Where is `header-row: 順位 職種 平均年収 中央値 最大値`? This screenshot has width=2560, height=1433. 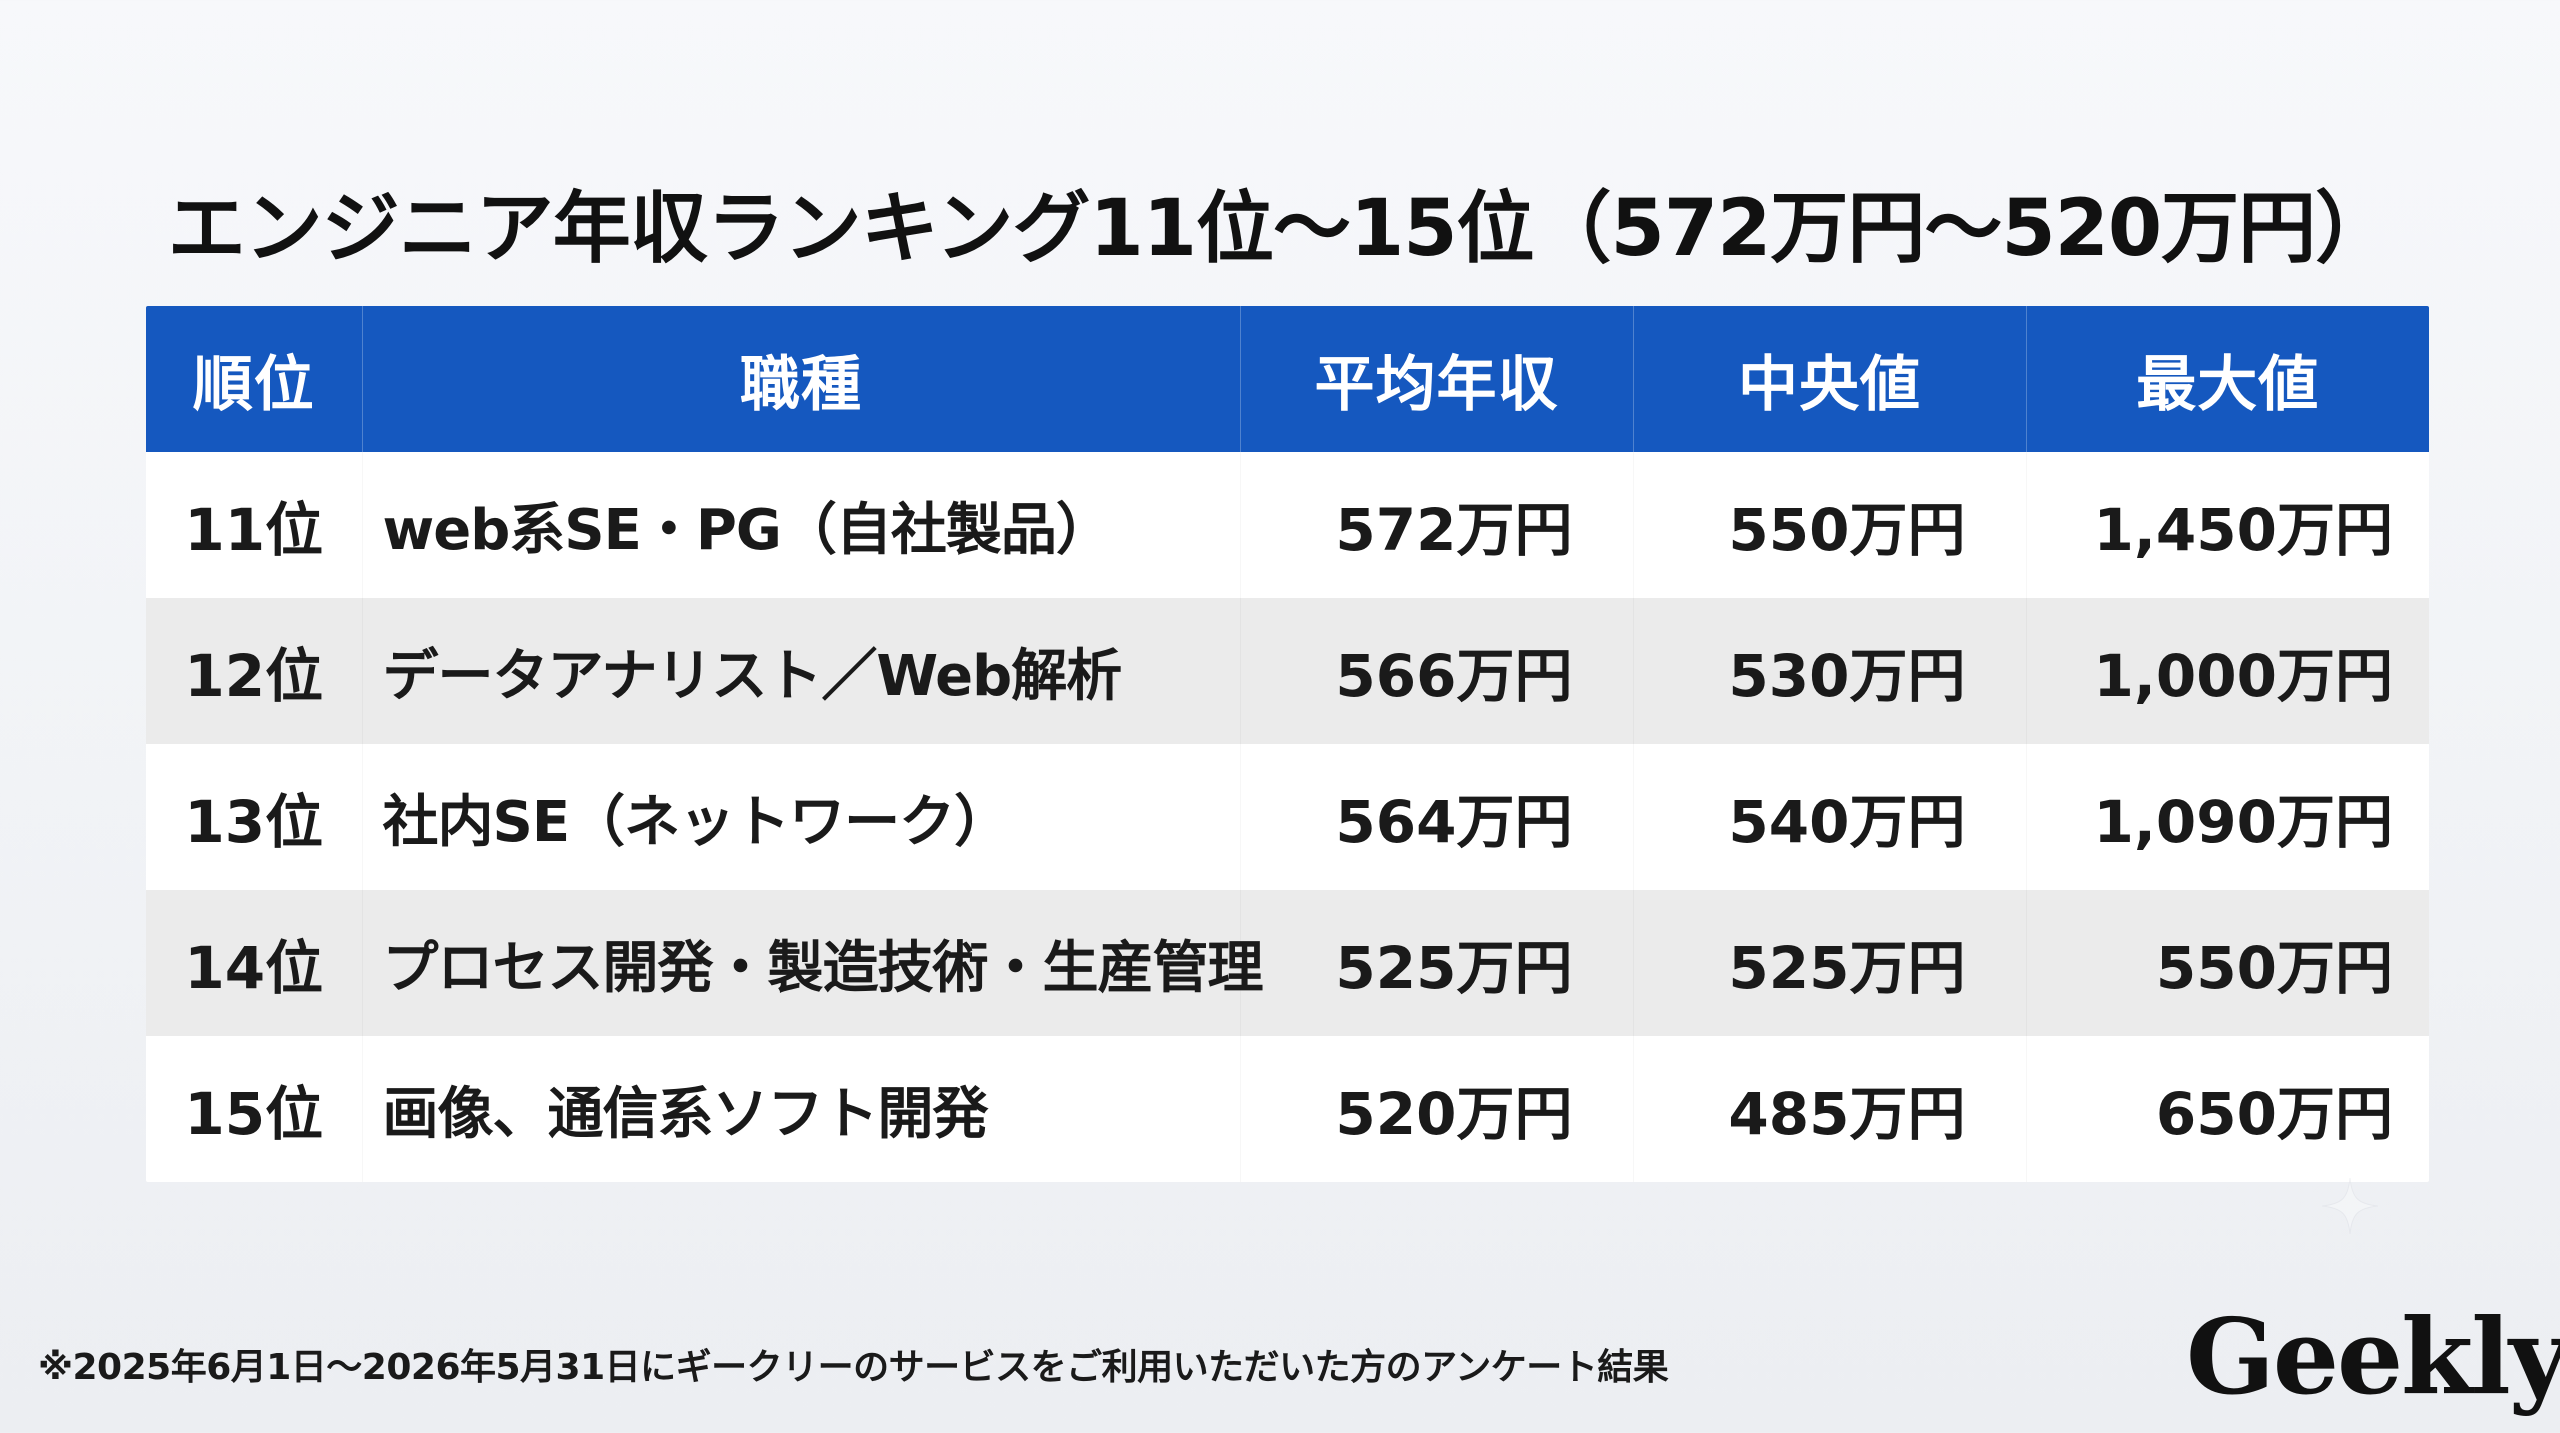
header-row: 順位 職種 平均年収 中央値 最大値 is located at coordinates (1287, 379).